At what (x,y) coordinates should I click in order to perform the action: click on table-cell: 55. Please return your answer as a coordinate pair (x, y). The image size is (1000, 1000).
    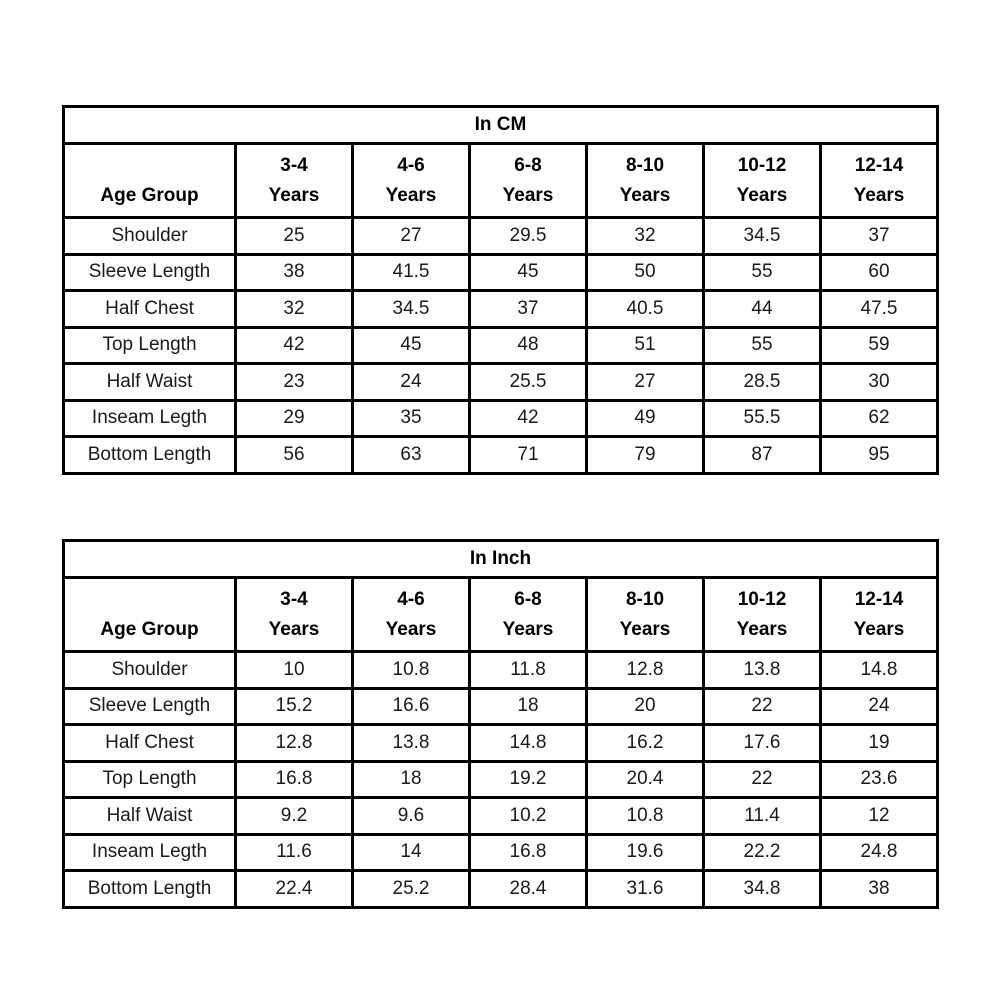
    Looking at the image, I should click on (762, 345).